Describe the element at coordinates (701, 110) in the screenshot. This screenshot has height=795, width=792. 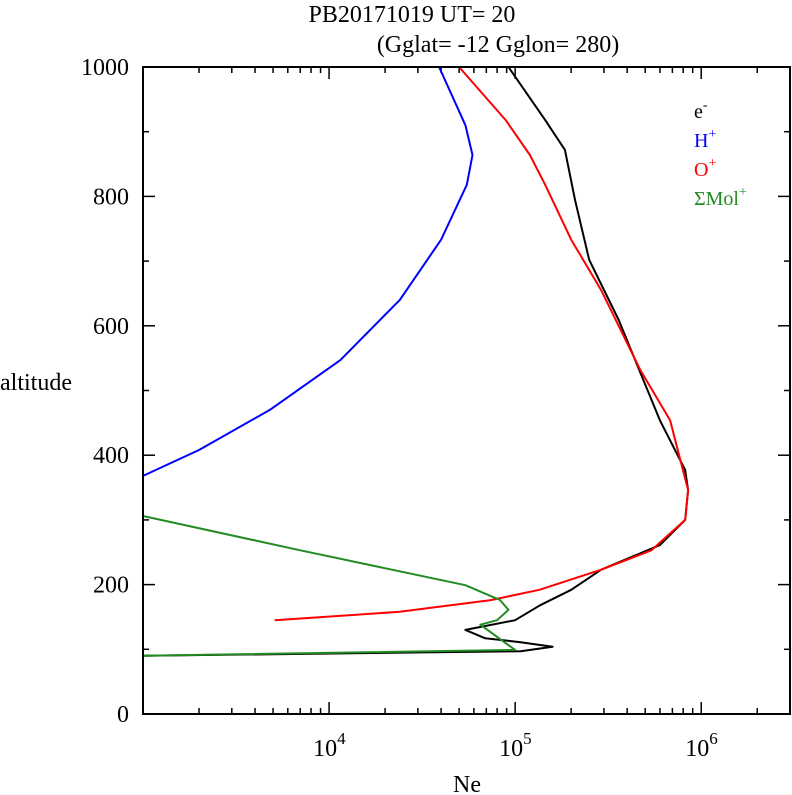
I see `legend-entry: e-` at that location.